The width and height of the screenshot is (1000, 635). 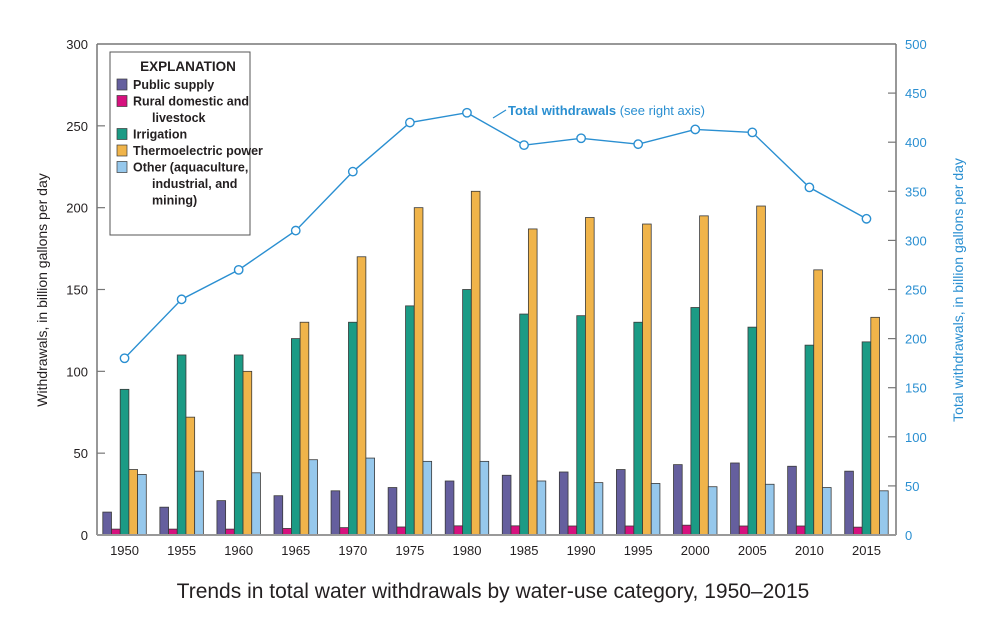 What do you see at coordinates (164, 521) in the screenshot?
I see `bar-public-supply-1955` at bounding box center [164, 521].